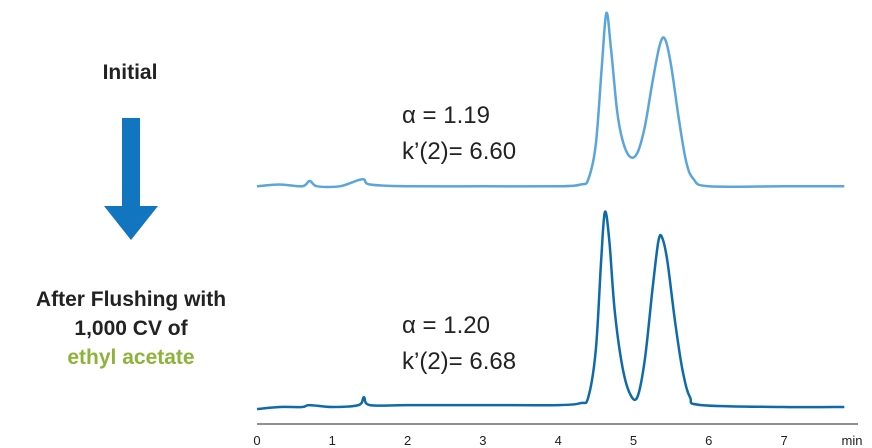  I want to click on x-tick-label: 2, so click(407, 440).